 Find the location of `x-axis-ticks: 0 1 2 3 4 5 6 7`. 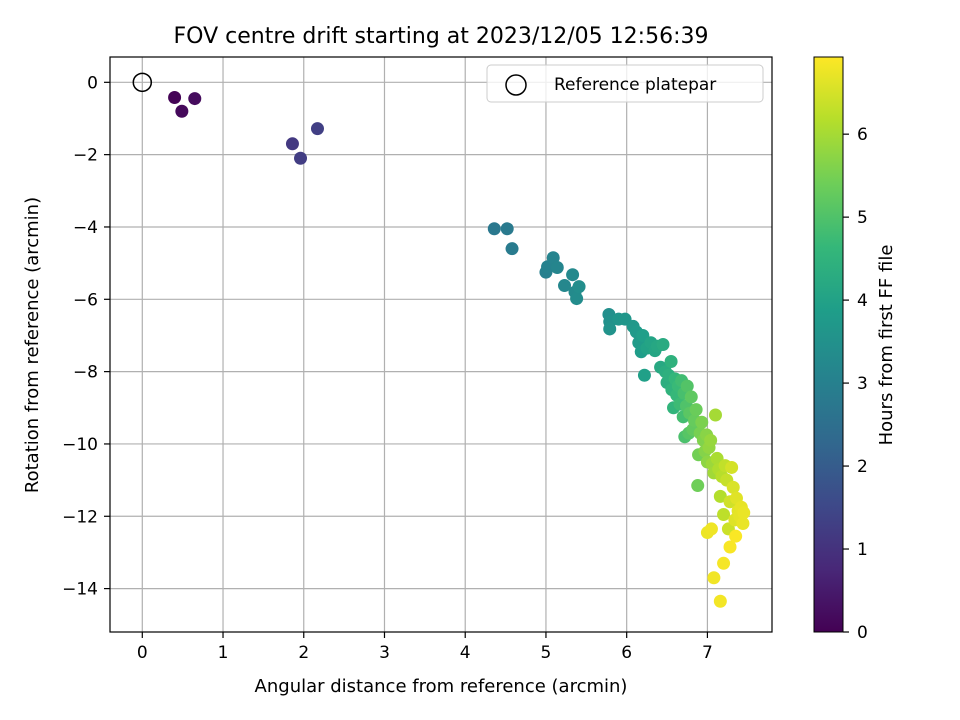

x-axis-ticks: 0 1 2 3 4 5 6 7 is located at coordinates (425, 647).